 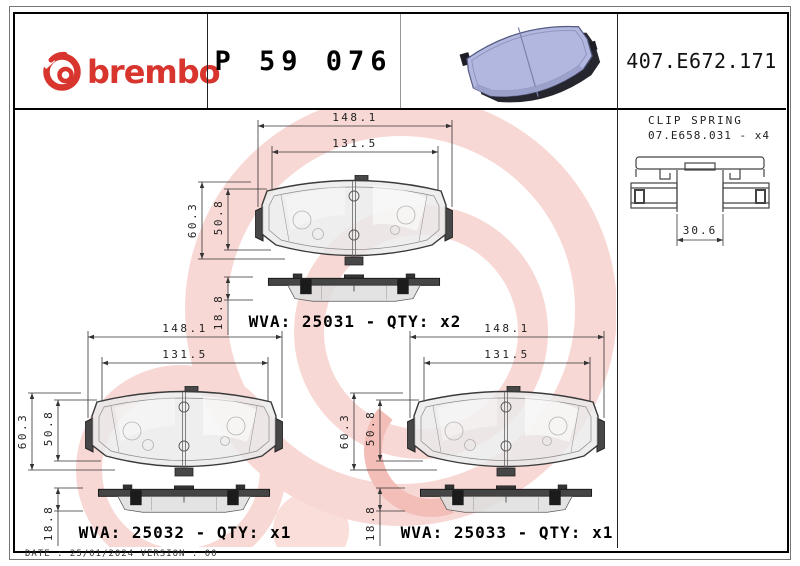 What do you see at coordinates (530, 64) in the screenshot?
I see `brake-pad-3d-graphic` at bounding box center [530, 64].